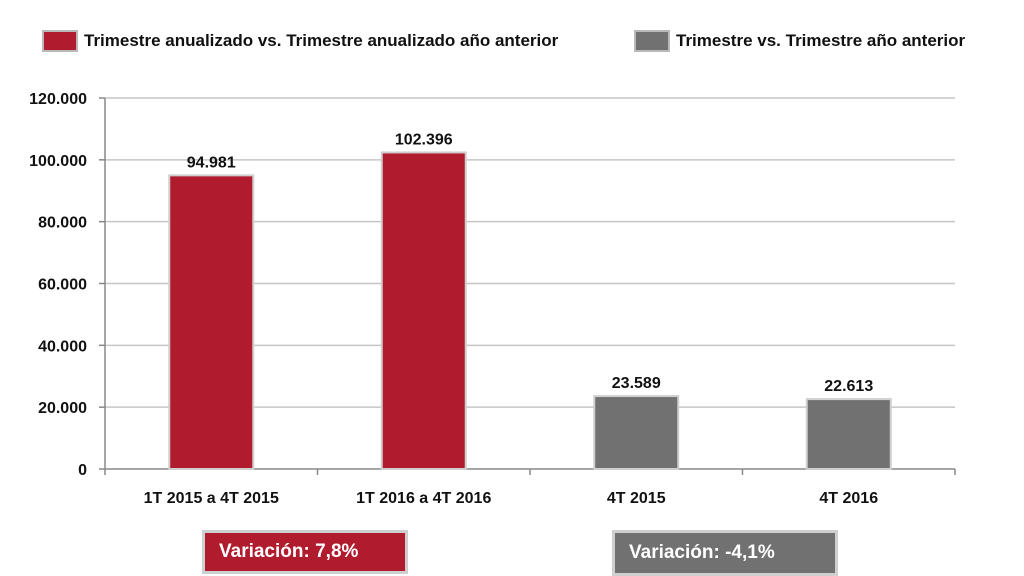 This screenshot has width=1024, height=576. Describe the element at coordinates (289, 551) in the screenshot. I see `variation-label-annualized: Variación: 7,8%` at that location.